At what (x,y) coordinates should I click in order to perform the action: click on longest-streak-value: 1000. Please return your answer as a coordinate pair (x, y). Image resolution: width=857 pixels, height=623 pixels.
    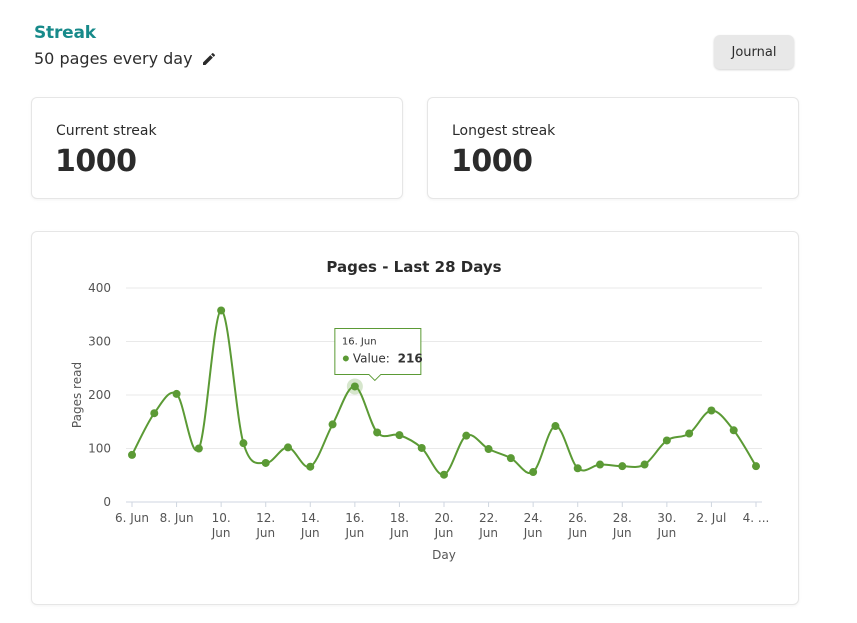
    Looking at the image, I should click on (492, 161).